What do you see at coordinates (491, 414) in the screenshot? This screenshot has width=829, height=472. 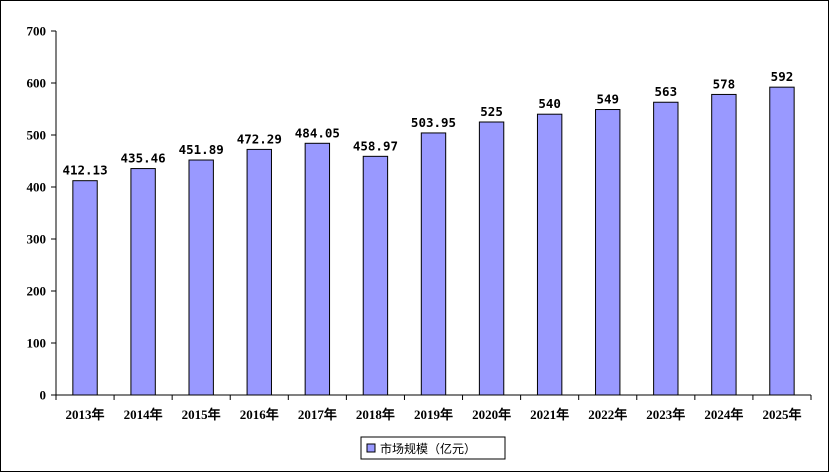 I see `x-tick-label: 2020年` at bounding box center [491, 414].